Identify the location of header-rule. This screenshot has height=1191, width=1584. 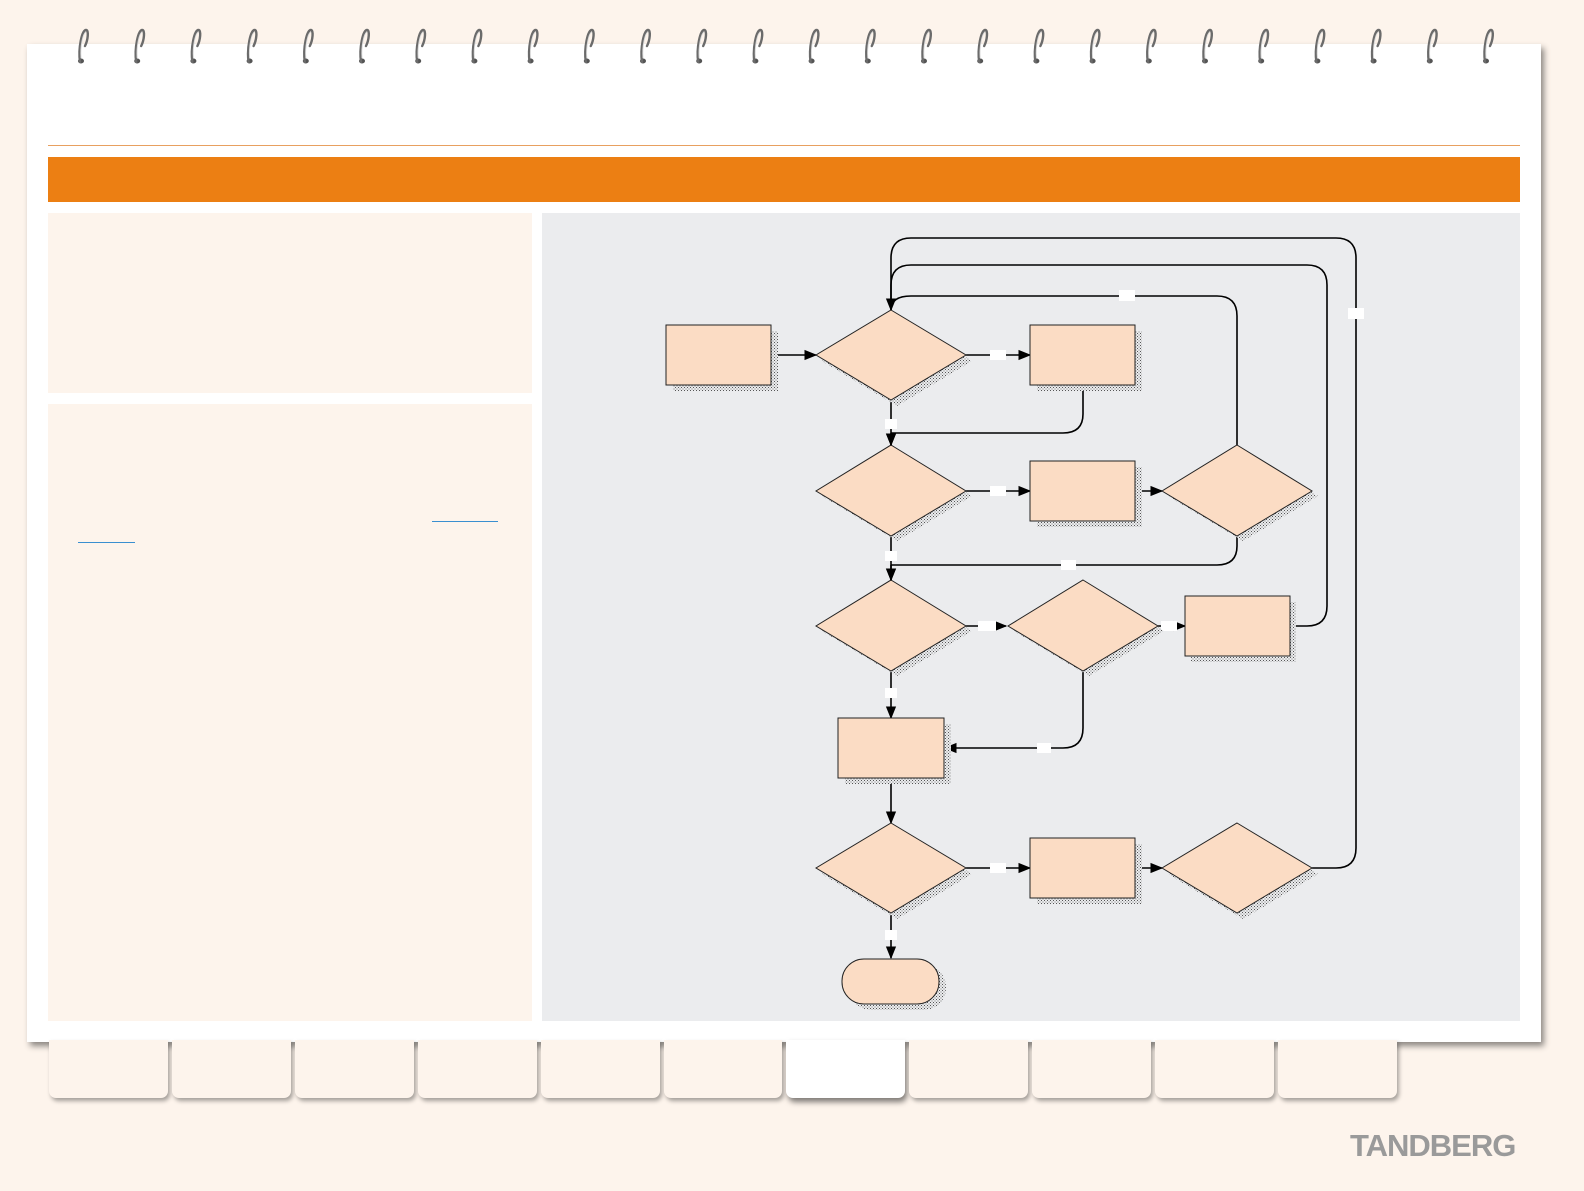
(784, 145).